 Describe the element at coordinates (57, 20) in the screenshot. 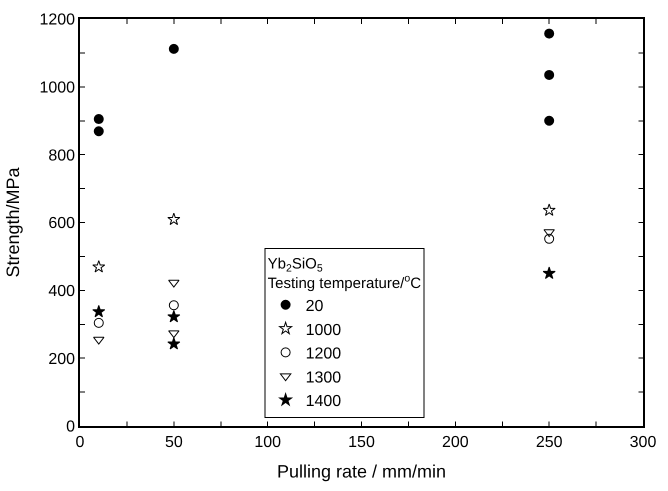

I see `y-tick-label: 1200` at that location.